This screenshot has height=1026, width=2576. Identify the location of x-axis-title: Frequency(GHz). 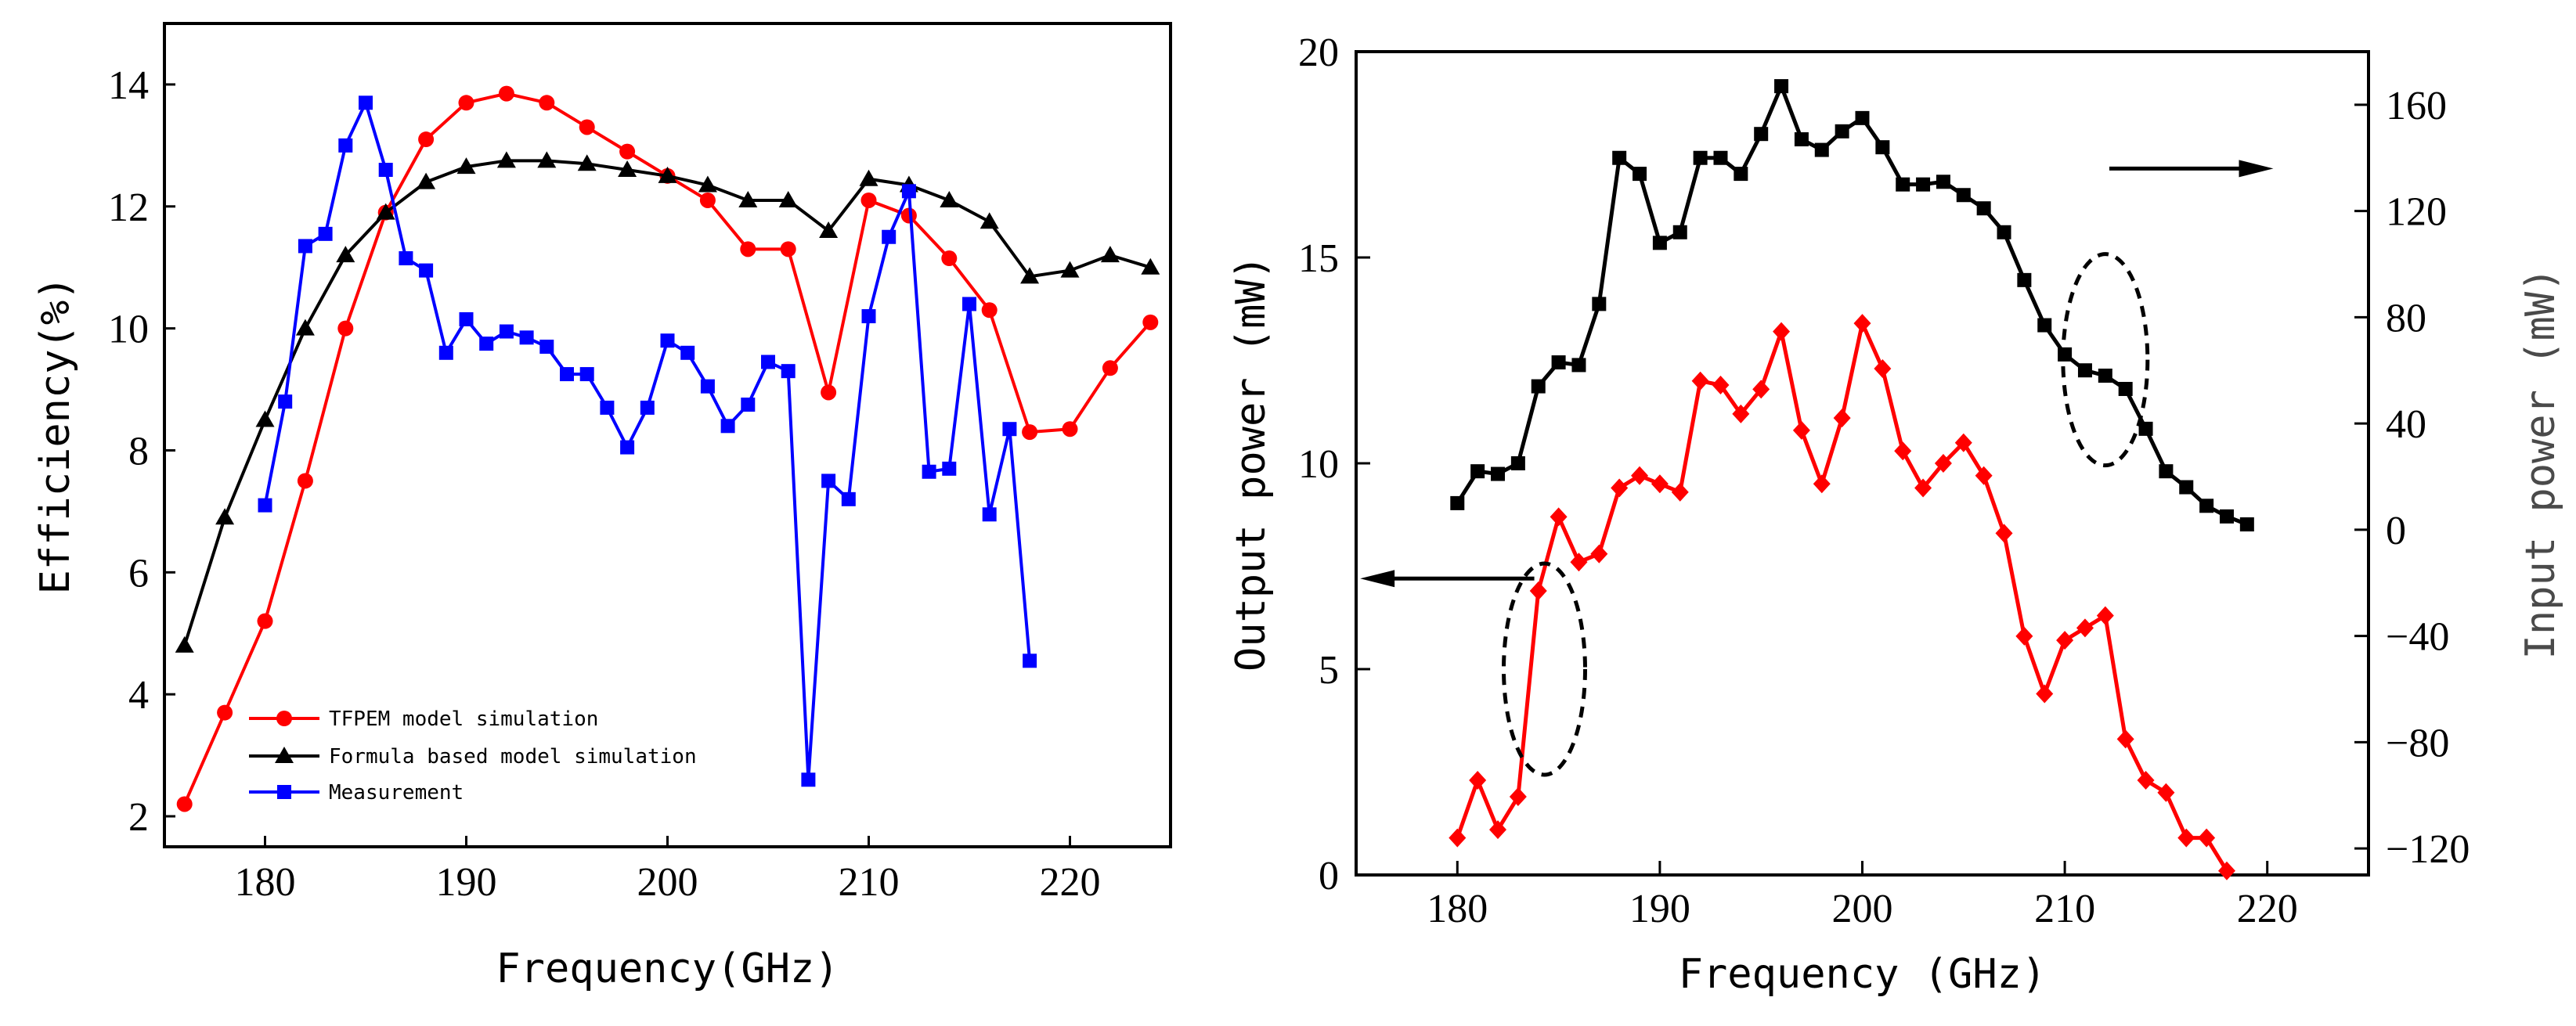
(667, 968).